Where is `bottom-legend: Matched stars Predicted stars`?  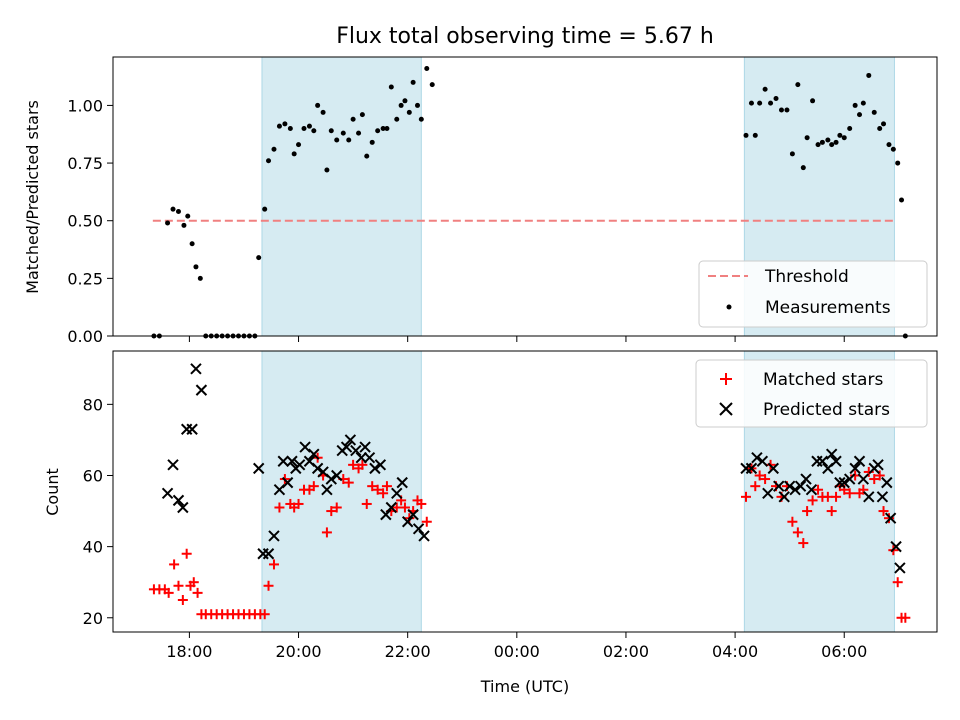
bottom-legend: Matched stars Predicted stars is located at coordinates (811, 393).